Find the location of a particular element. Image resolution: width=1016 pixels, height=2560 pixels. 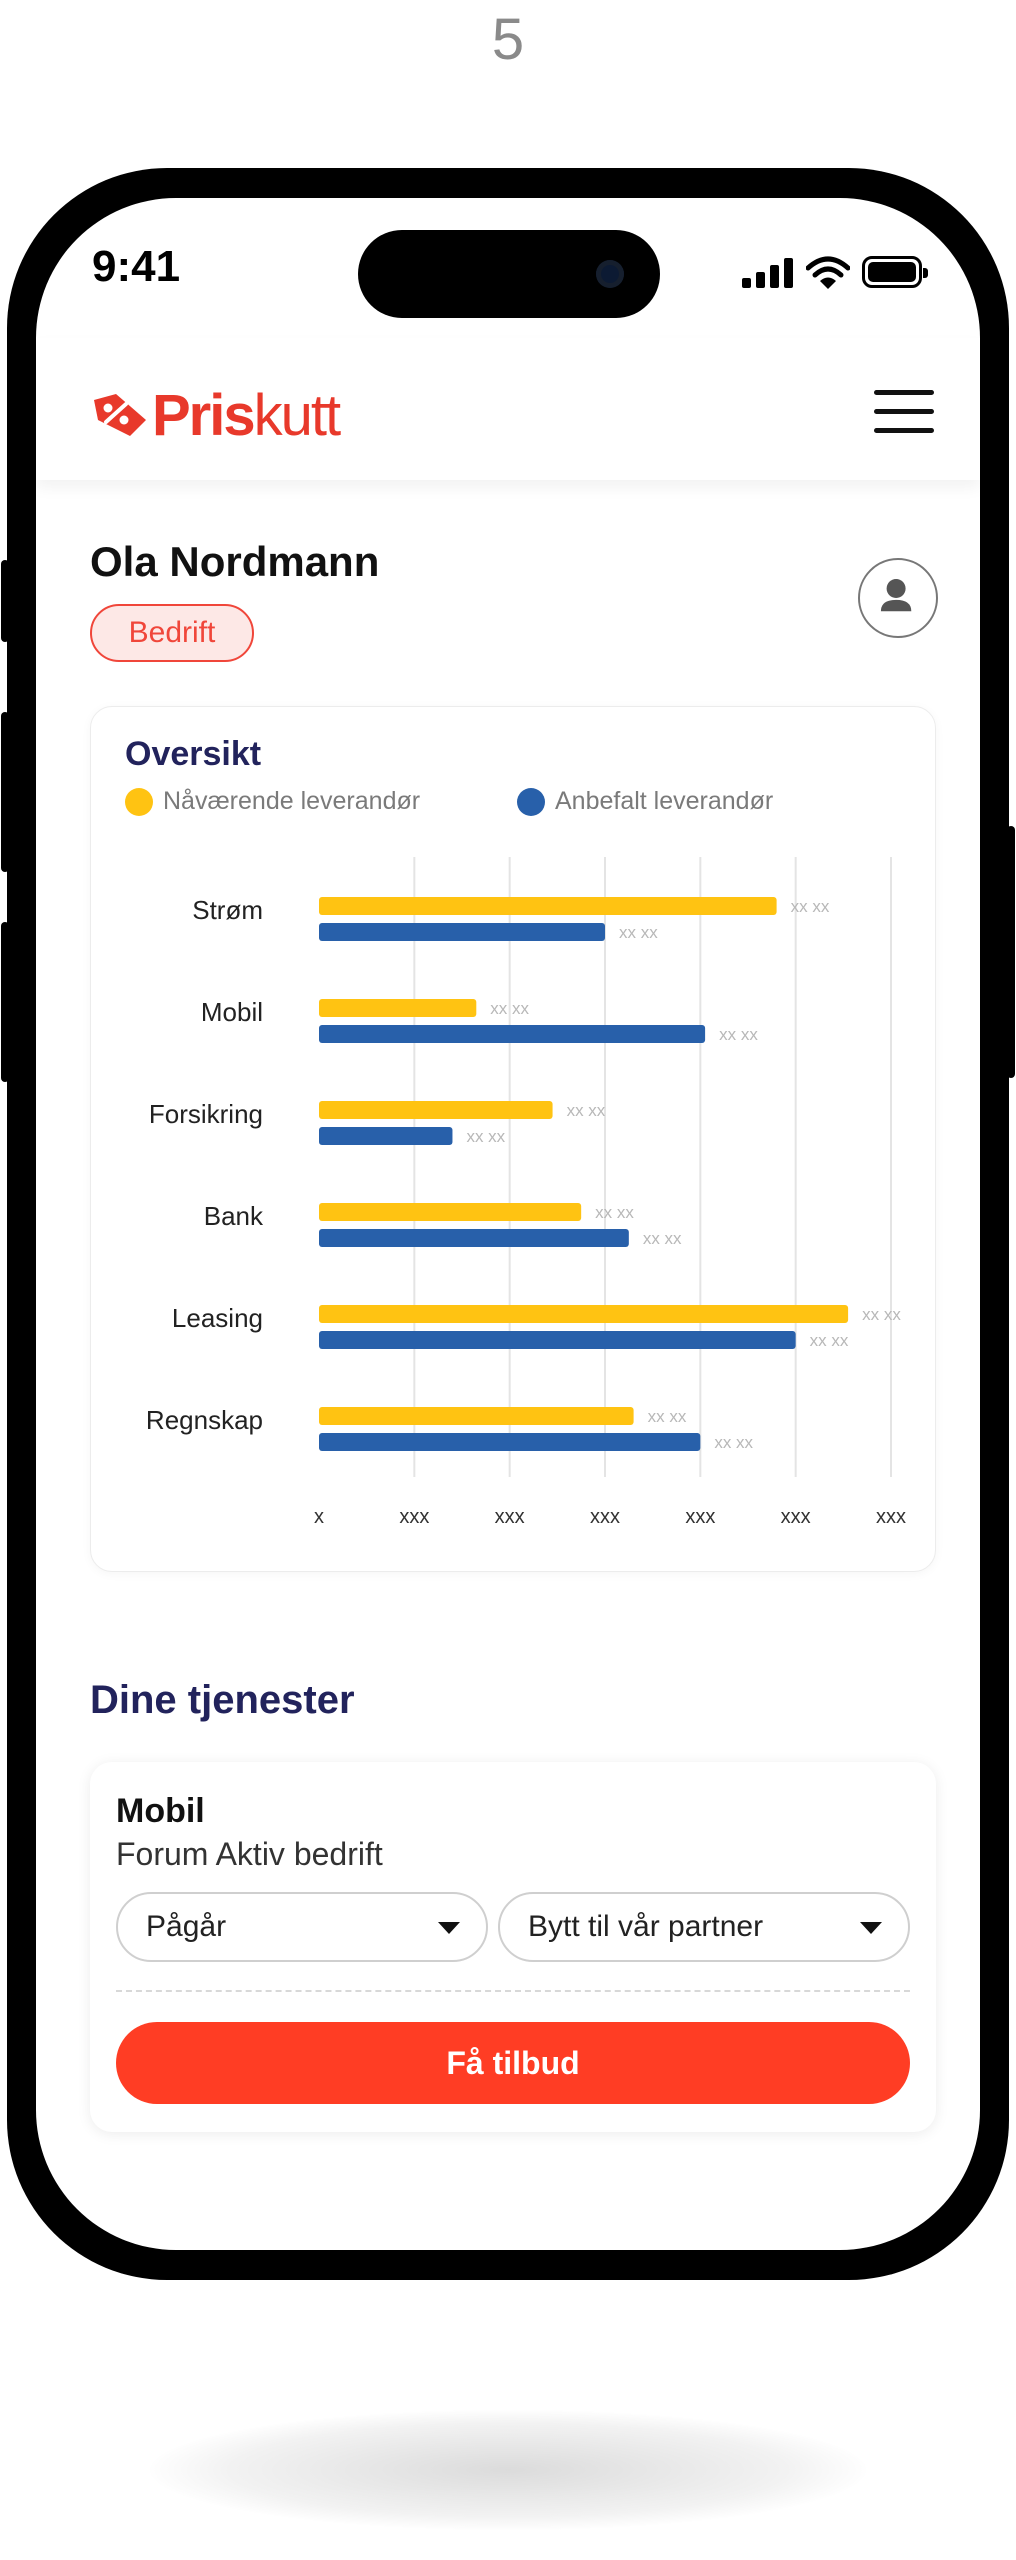

legend-dot-current is located at coordinates (139, 802).